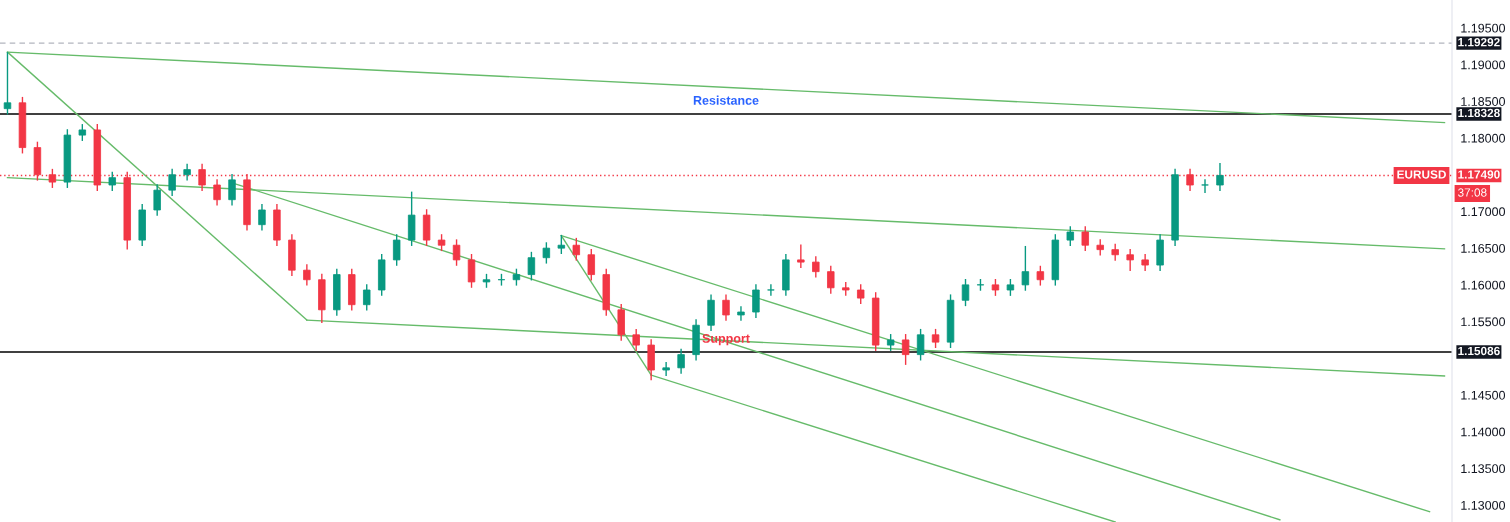 Image resolution: width=1510 pixels, height=522 pixels. What do you see at coordinates (1483, 395) in the screenshot?
I see `y-tick-label: 1.14500` at bounding box center [1483, 395].